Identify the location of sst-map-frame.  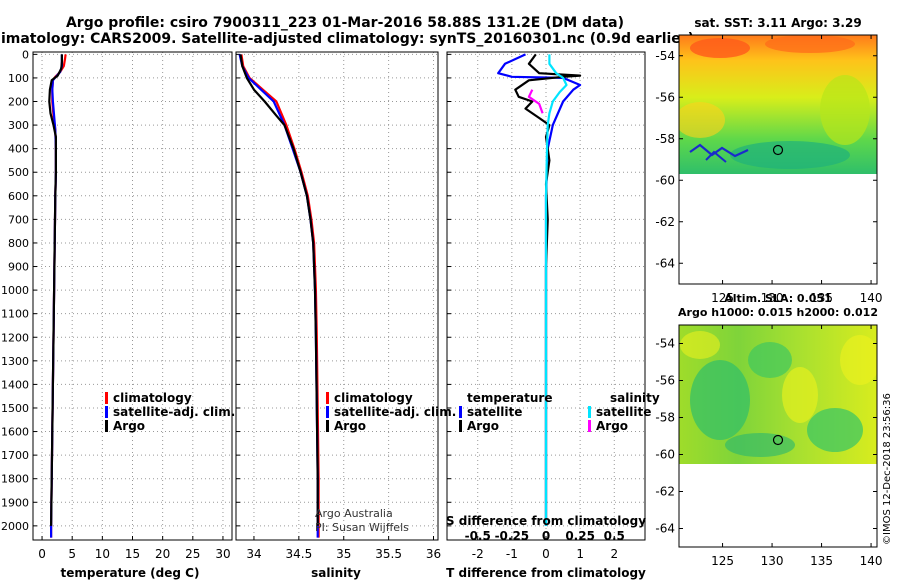
(778, 159).